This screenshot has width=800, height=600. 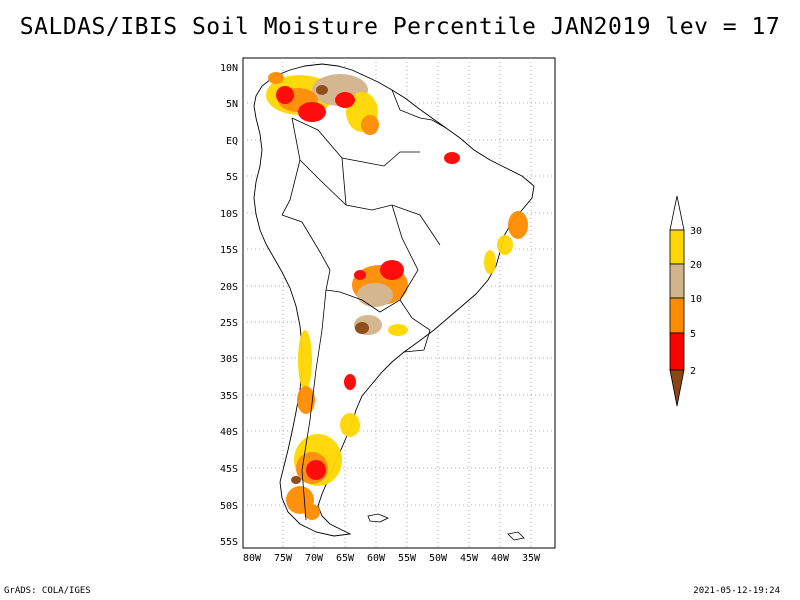 What do you see at coordinates (677, 213) in the screenshot?
I see `colorbar-top-arrow` at bounding box center [677, 213].